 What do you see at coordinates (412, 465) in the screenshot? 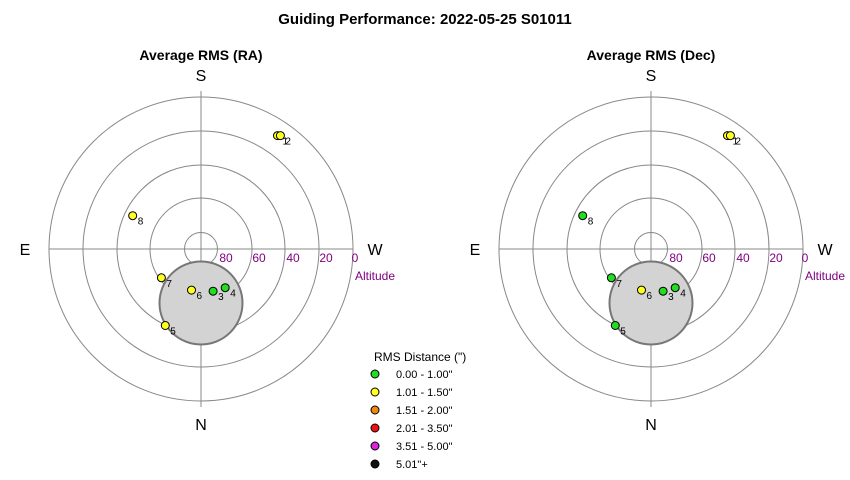
I see `legend-item-label: 5.01"+` at bounding box center [412, 465].